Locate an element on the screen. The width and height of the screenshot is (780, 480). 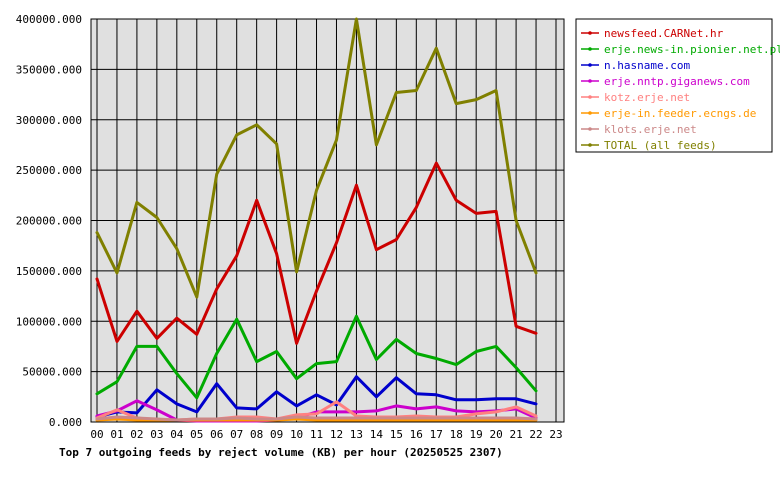
x-tick-label: 19 is located at coordinates (476, 434).